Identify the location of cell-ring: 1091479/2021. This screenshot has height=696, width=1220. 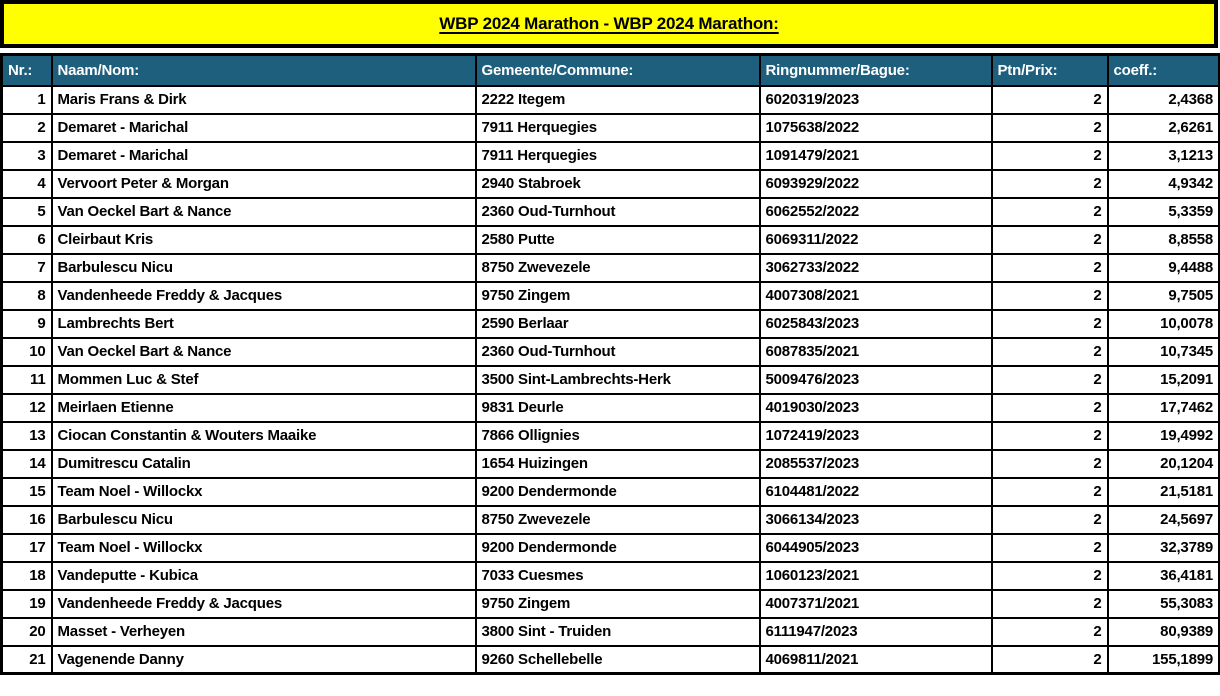
(875, 155).